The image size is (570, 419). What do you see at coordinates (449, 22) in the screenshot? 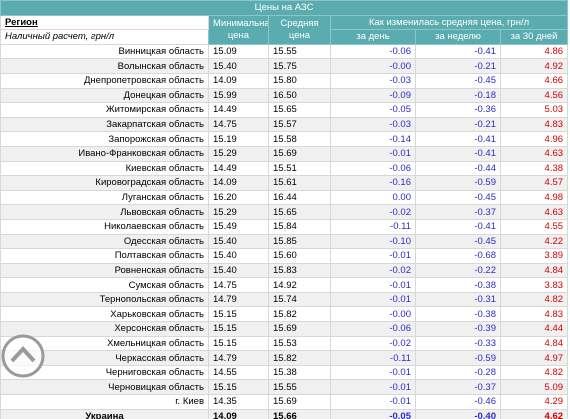
I see `change-header: Как изменилась средняя цена, грн/л` at bounding box center [449, 22].